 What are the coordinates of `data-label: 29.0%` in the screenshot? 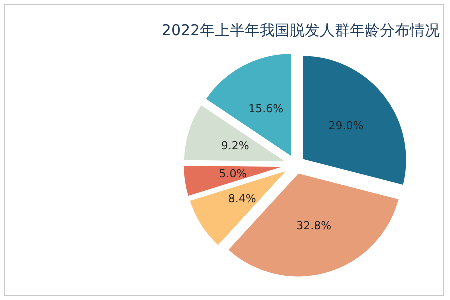 It's located at (346, 126).